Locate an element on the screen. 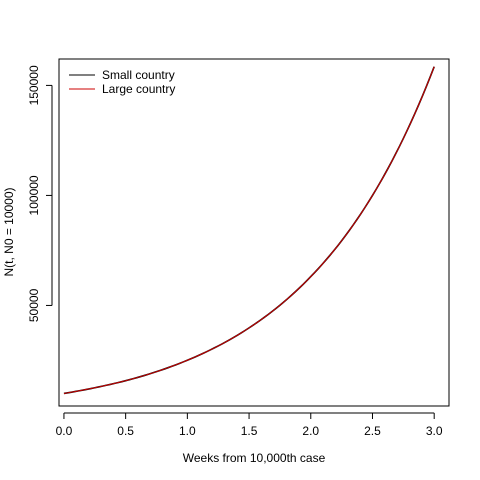  x-axis: 0.0 0.5 1.0 1.5 2.0 2.5 3.0 is located at coordinates (249, 425).